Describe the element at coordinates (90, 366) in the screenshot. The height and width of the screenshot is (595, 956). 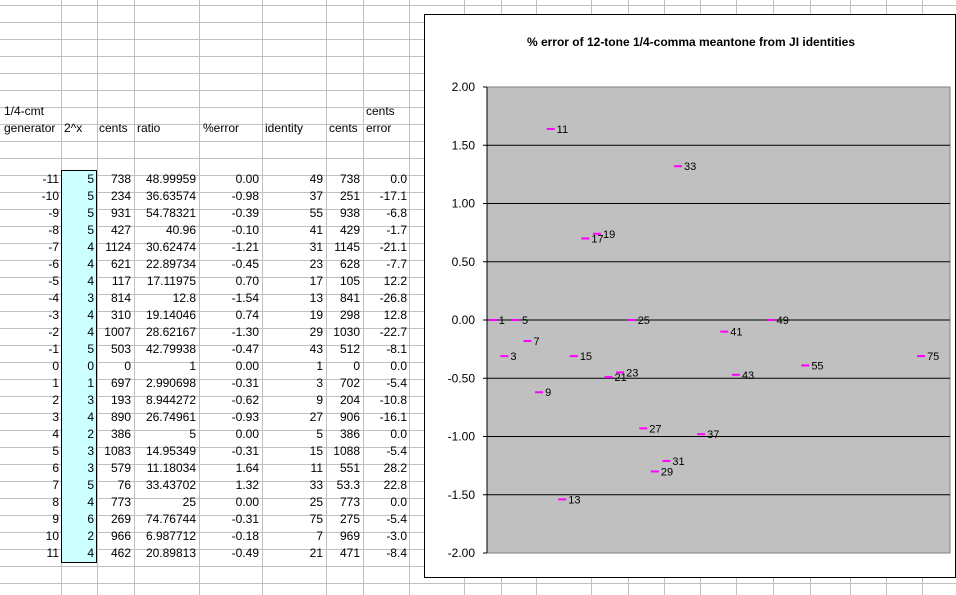
I see `cell-pow2: 0` at that location.